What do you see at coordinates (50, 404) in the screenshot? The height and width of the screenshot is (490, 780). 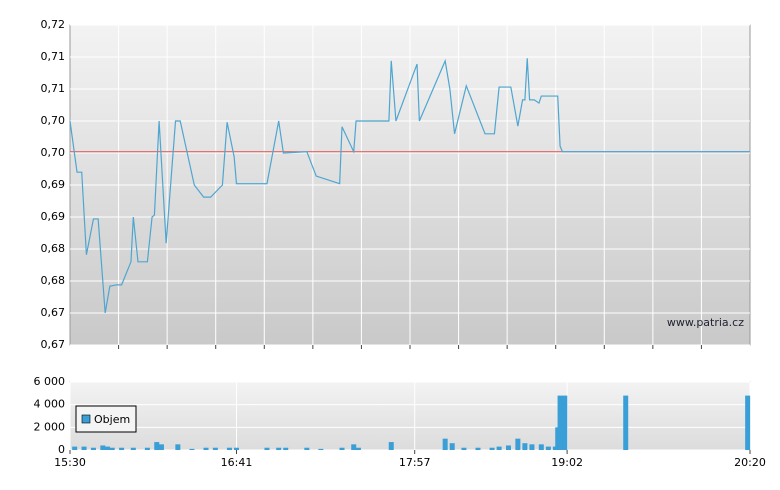 I see `y-tick-label: 4 000` at bounding box center [50, 404].